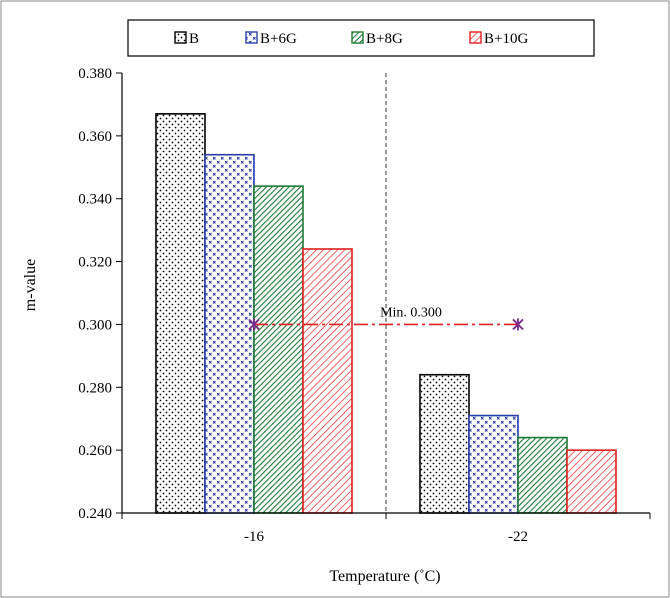 Image resolution: width=670 pixels, height=598 pixels. Describe the element at coordinates (411, 312) in the screenshot. I see `threshold-label: Min. 0.300` at that location.